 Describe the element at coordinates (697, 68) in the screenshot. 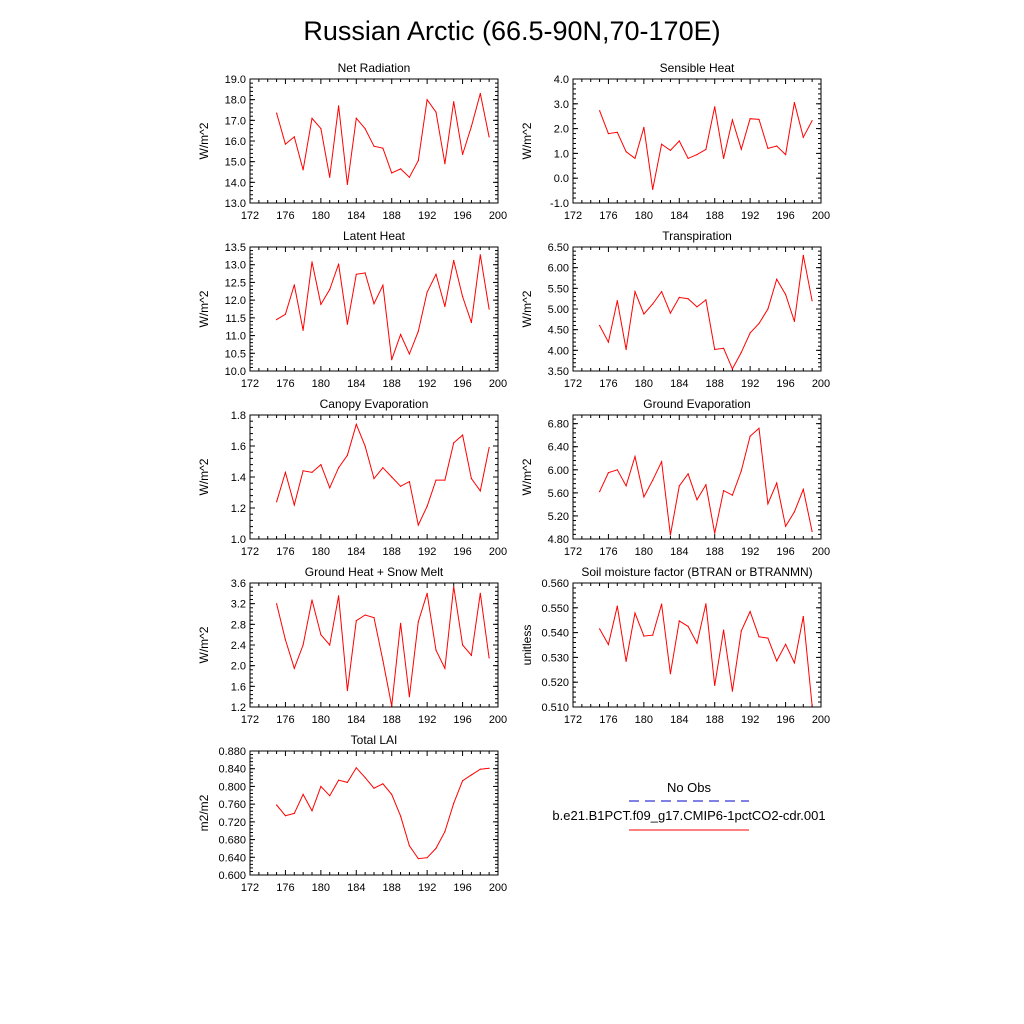

I see `panel-title: Sensible Heat` at that location.